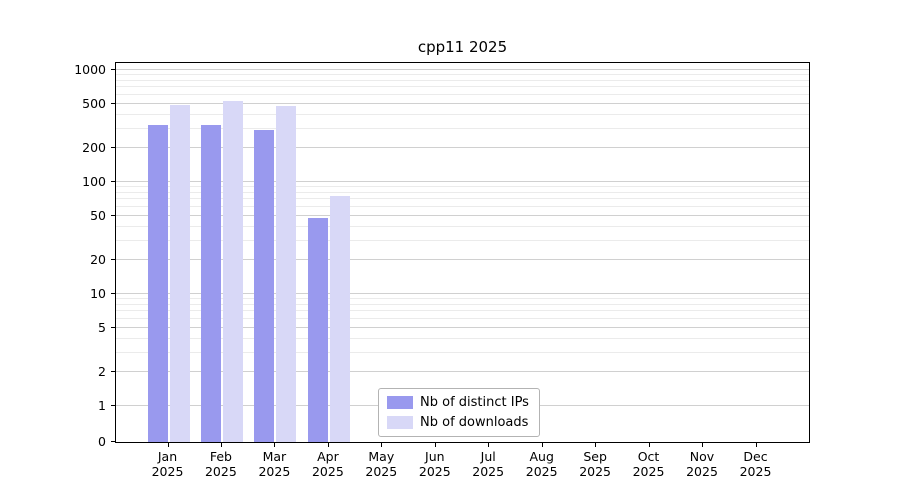 Image resolution: width=900 pixels, height=500 pixels. What do you see at coordinates (167, 464) in the screenshot?
I see `x-tick-label: Jan 2025` at bounding box center [167, 464].